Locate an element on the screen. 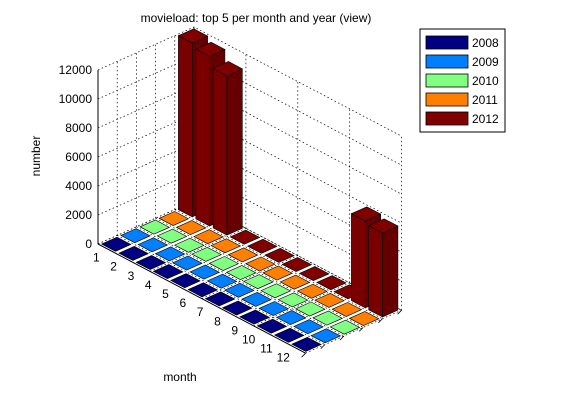 This screenshot has height=420, width=561. x-tick-label: 8 is located at coordinates (217, 321).